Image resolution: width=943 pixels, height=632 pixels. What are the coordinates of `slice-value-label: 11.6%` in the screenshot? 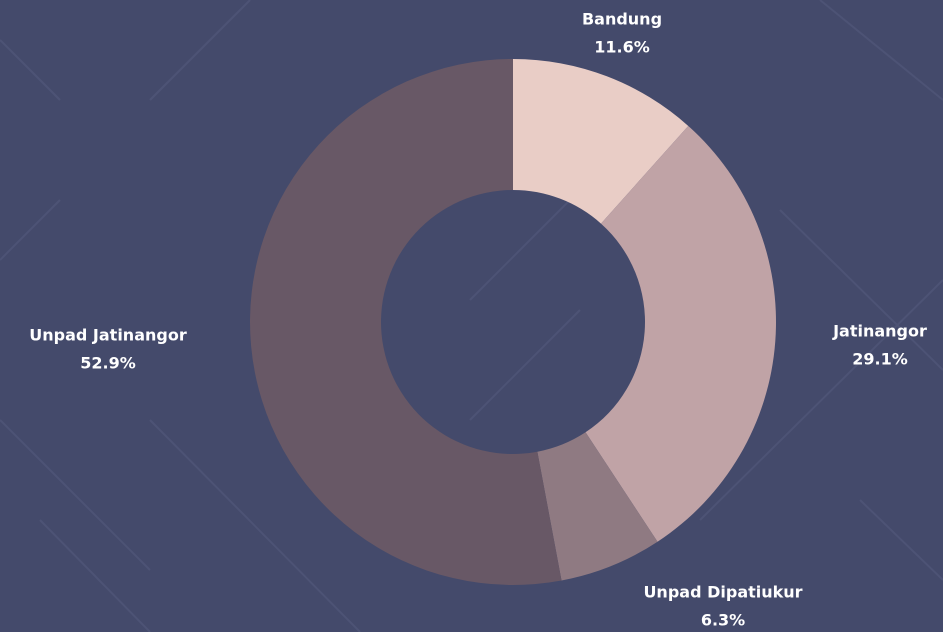 It's located at (622, 47).